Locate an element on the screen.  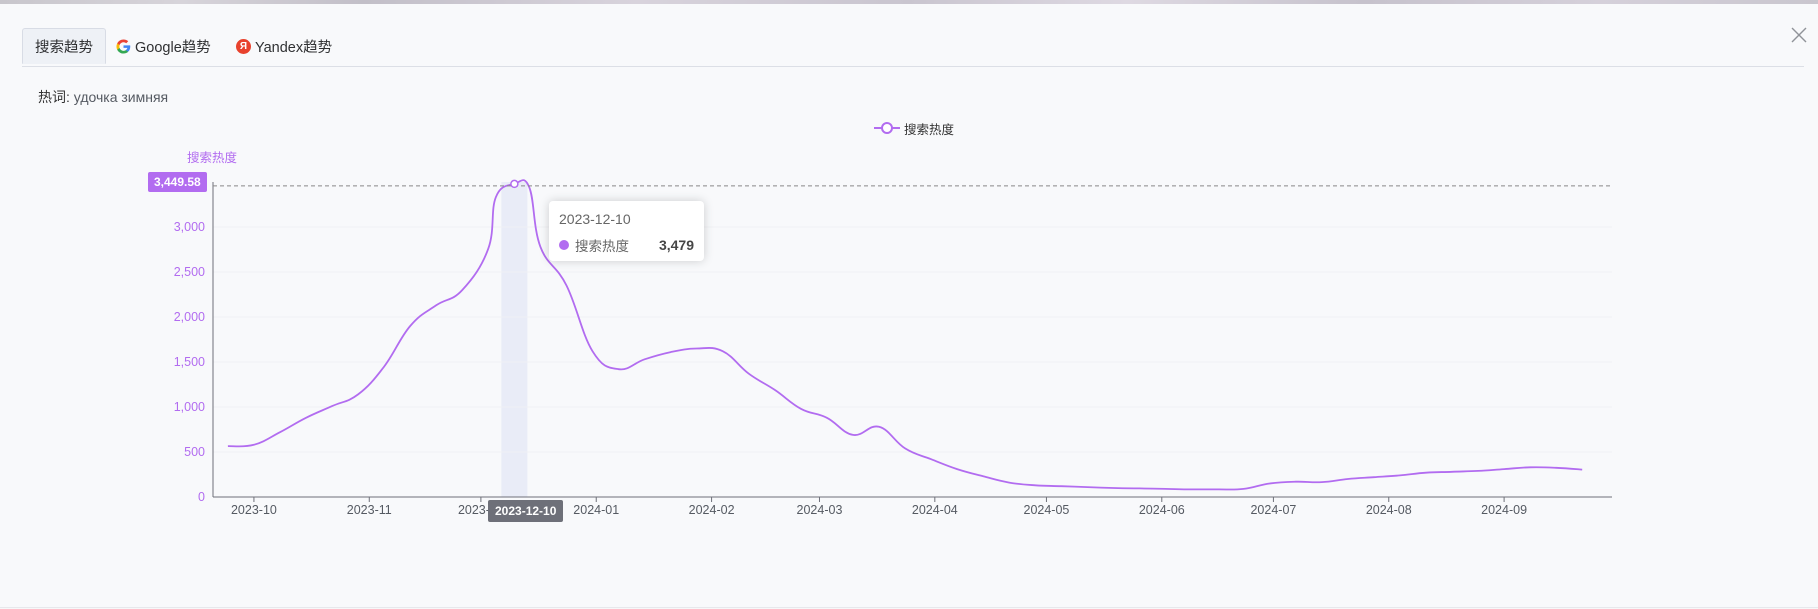
x-tick-label: 2024-03 is located at coordinates (820, 510).